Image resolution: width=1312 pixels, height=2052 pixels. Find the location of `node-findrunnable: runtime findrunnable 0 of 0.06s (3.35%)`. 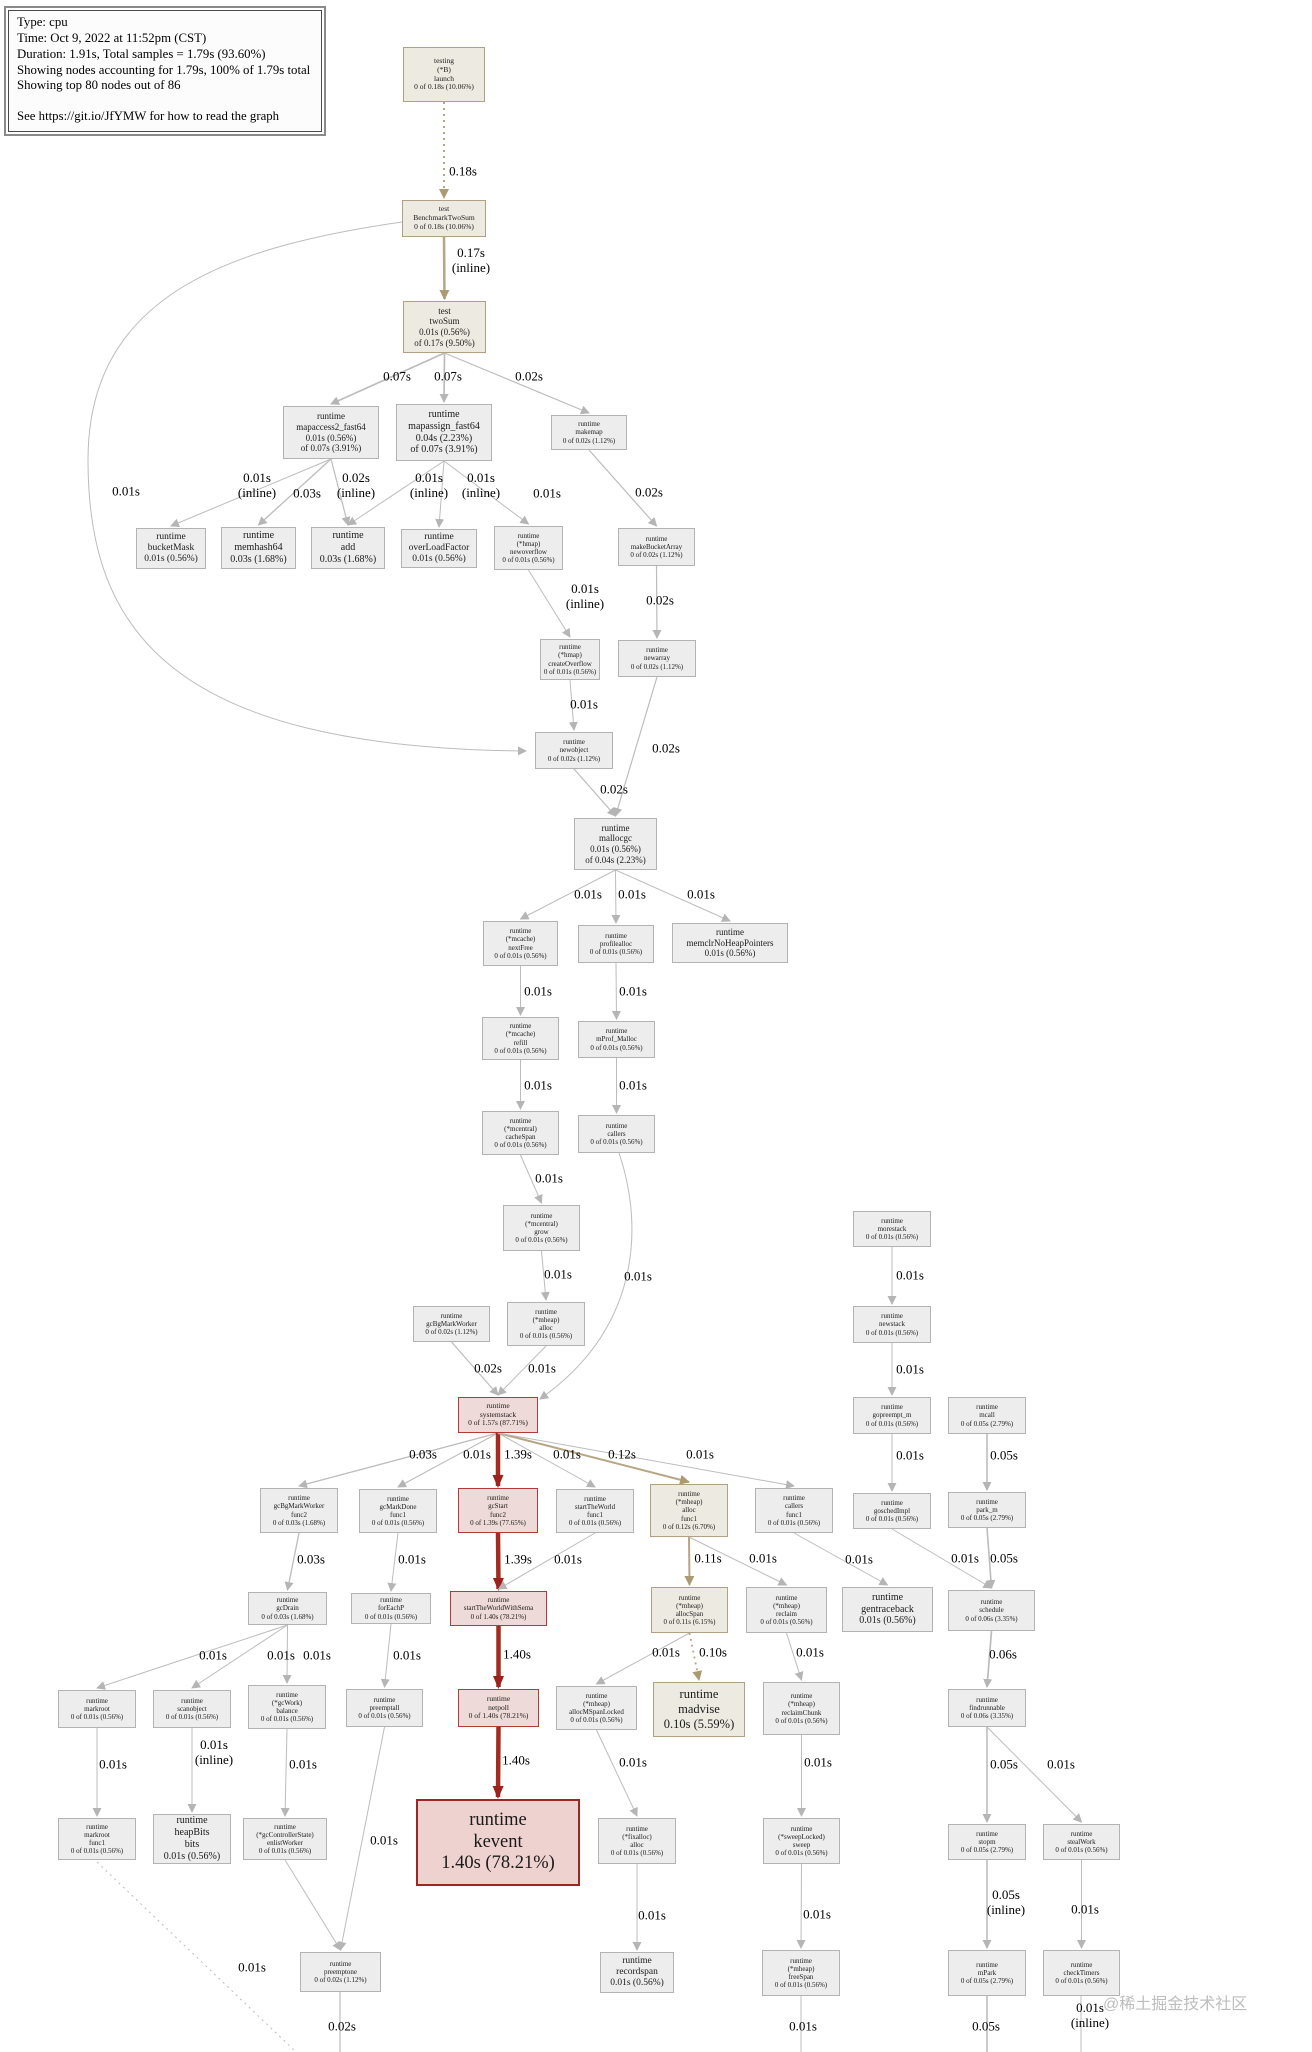

node-findrunnable: runtime findrunnable 0 of 0.06s (3.35%) is located at coordinates (987, 1708).